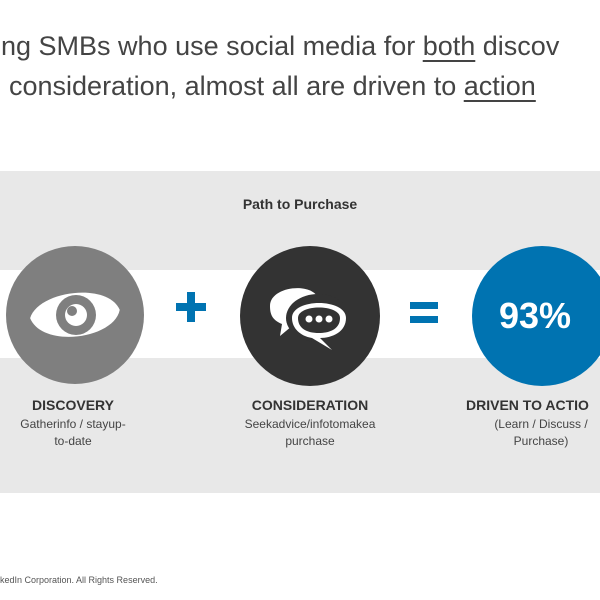 Image resolution: width=600 pixels, height=600 pixels. I want to click on action-desc-line-2: Purchase), so click(541, 441).